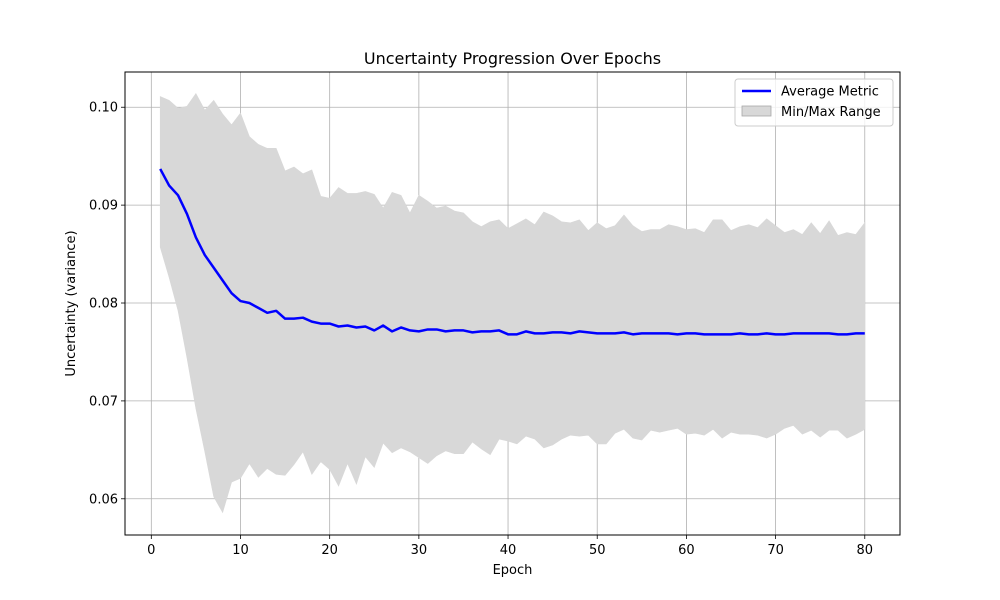 The image size is (1000, 600). I want to click on legend-label-range: Min/Max Range, so click(831, 112).